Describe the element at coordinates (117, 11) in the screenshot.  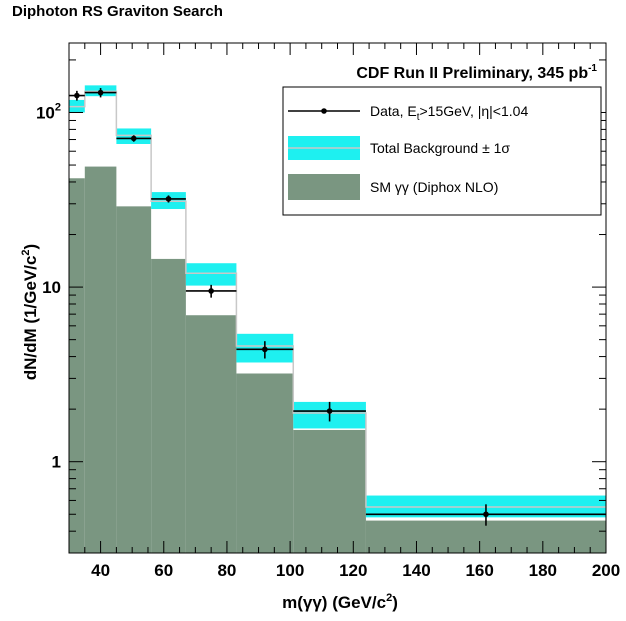
I see `page-title: Diphoton RS Graviton Search` at that location.